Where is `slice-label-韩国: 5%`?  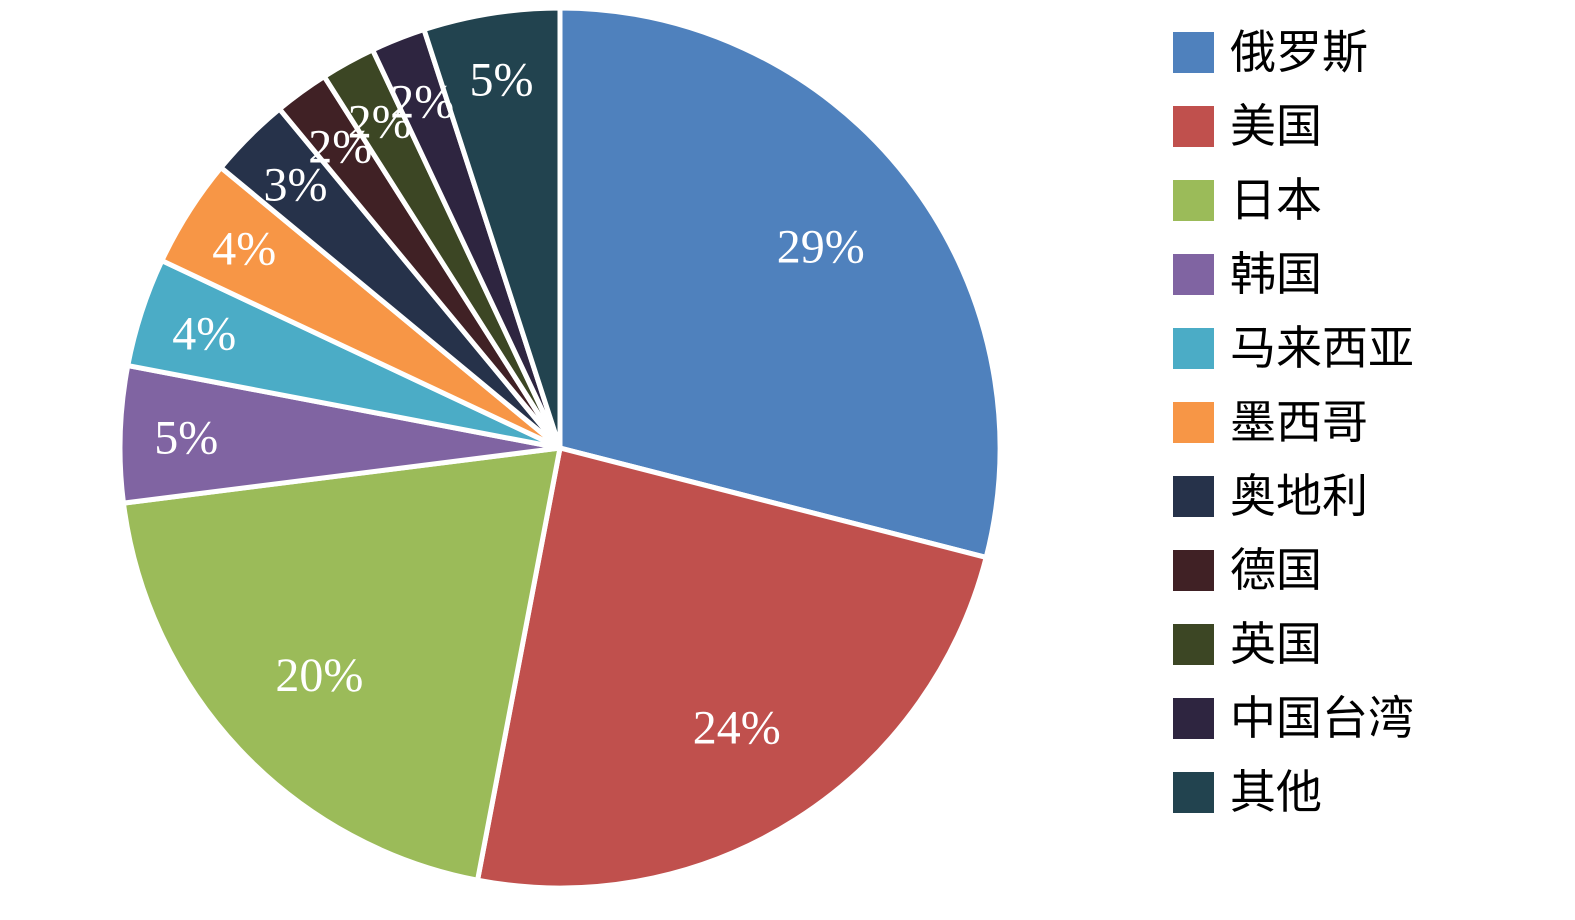
slice-label-韩国: 5% is located at coordinates (186, 437).